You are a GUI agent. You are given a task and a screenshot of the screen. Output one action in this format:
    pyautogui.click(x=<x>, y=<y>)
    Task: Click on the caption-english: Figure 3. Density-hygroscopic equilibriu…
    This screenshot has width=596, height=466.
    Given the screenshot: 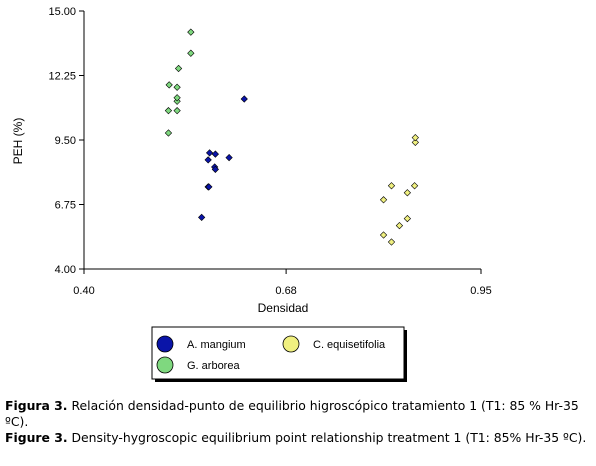 What is the action you would take?
    pyautogui.click(x=299, y=438)
    